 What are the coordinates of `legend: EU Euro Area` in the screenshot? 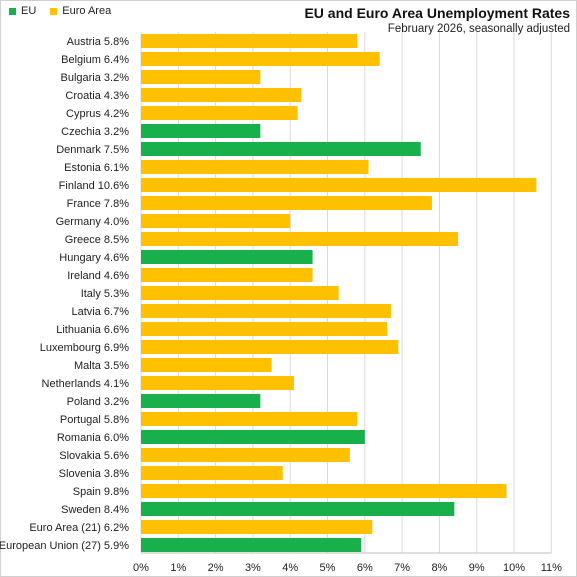 It's located at (67, 11).